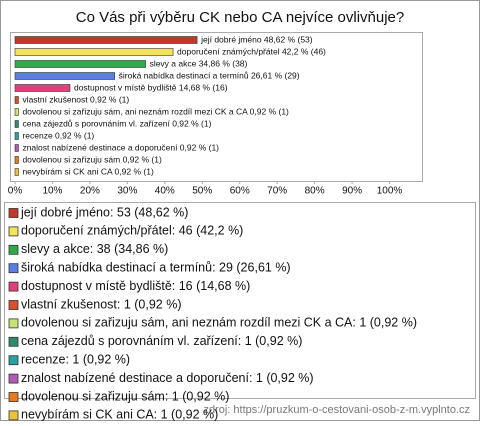  I want to click on legend-label: dovolenou si zařizuju sám: 1 (0,92 %), so click(125, 396).